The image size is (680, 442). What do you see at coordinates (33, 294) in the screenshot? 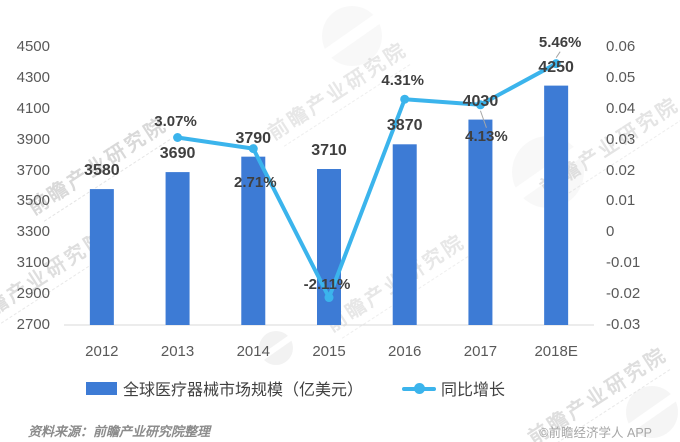
I see `left-axis-tick: 2900` at bounding box center [33, 294].